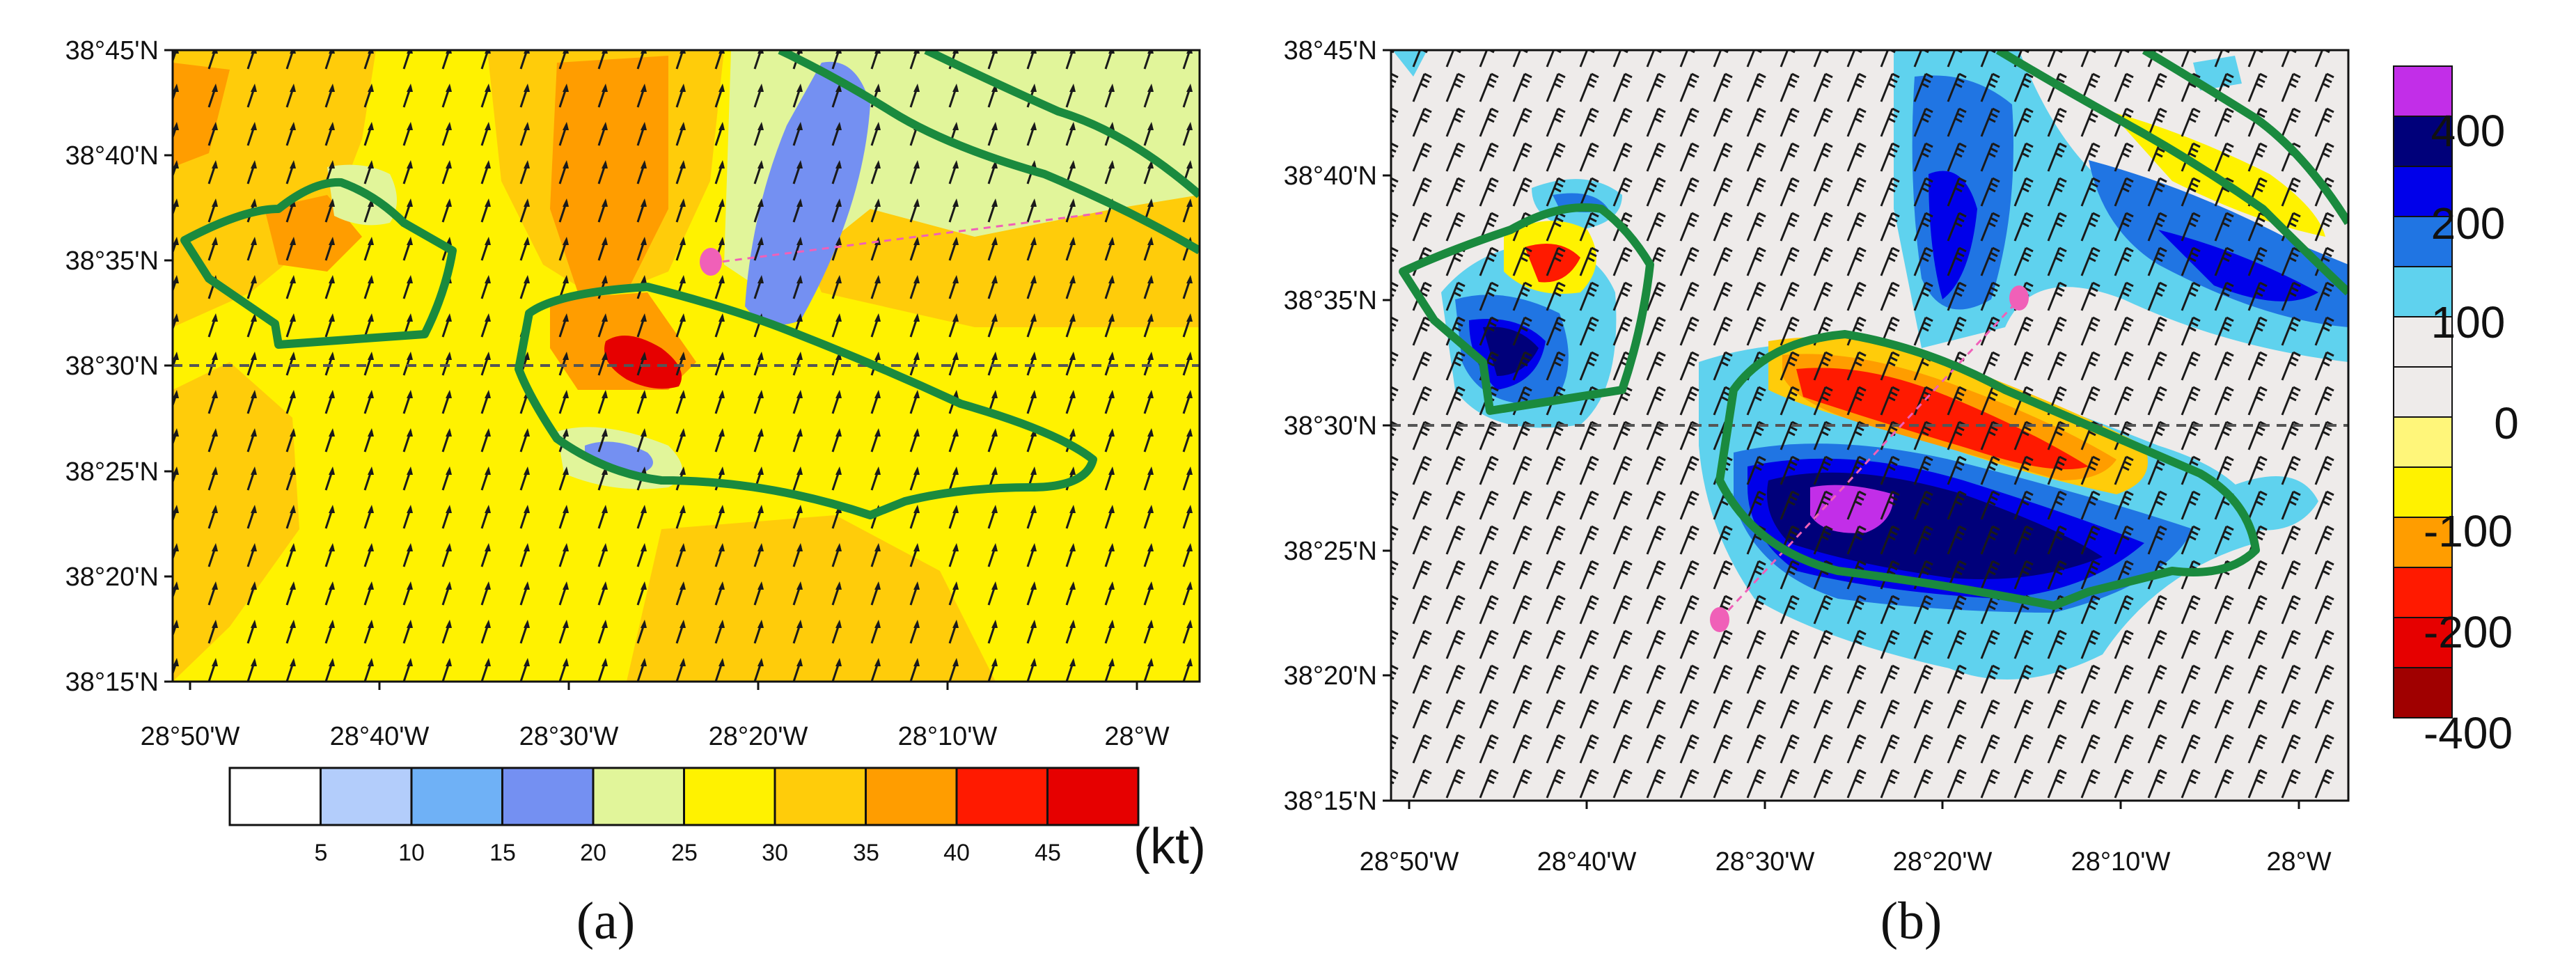  I want to click on colorbar-label: -200, so click(2468, 632).